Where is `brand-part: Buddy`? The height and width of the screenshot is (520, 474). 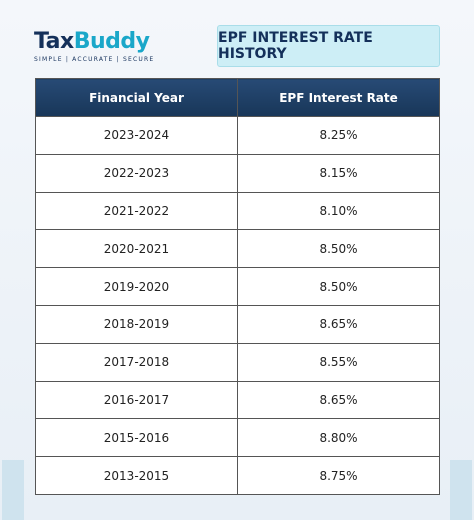 brand-part: Buddy is located at coordinates (111, 41).